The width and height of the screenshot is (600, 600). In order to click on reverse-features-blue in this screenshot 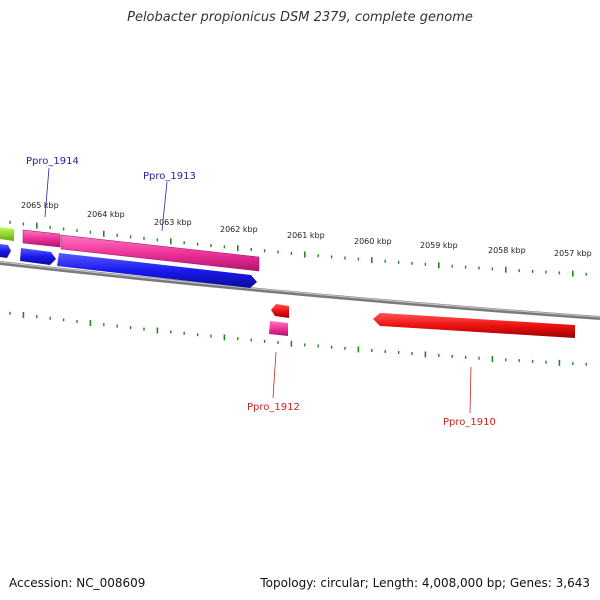, I will do `click(128, 266)`.